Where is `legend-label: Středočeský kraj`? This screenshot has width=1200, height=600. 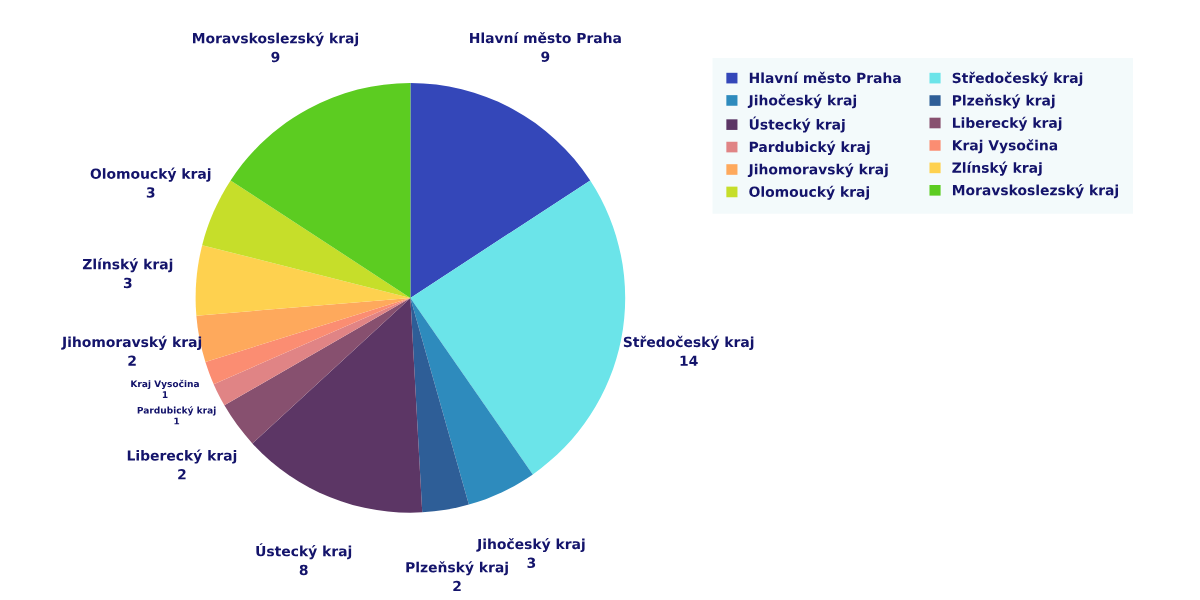 legend-label: Středočeský kraj is located at coordinates (1017, 78).